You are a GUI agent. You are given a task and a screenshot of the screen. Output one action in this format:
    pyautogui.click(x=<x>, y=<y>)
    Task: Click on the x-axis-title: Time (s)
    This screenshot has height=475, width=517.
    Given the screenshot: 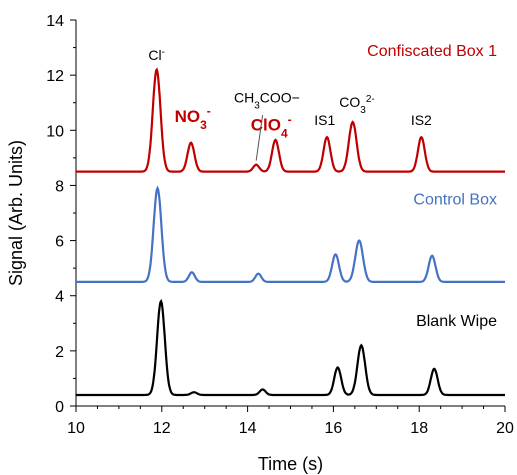 What is the action you would take?
    pyautogui.click(x=290, y=464)
    